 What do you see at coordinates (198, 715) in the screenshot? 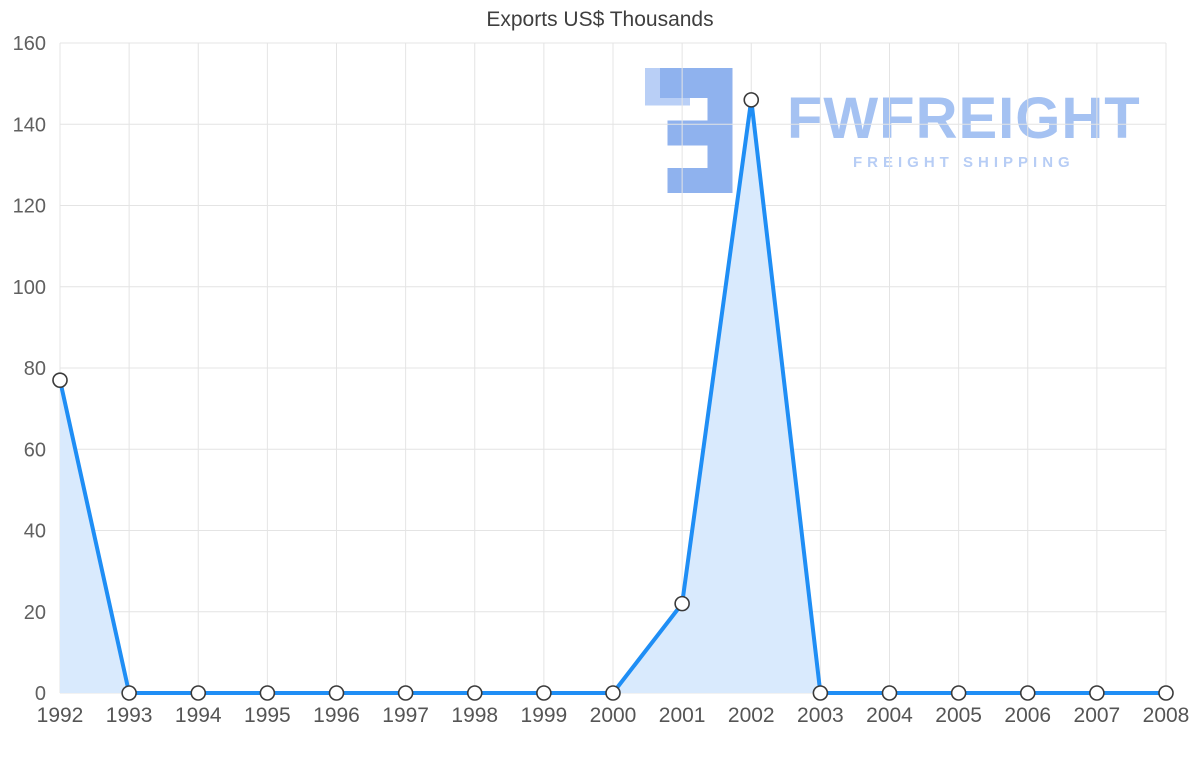
I see `x-axis-tick-label: 1994` at bounding box center [198, 715].